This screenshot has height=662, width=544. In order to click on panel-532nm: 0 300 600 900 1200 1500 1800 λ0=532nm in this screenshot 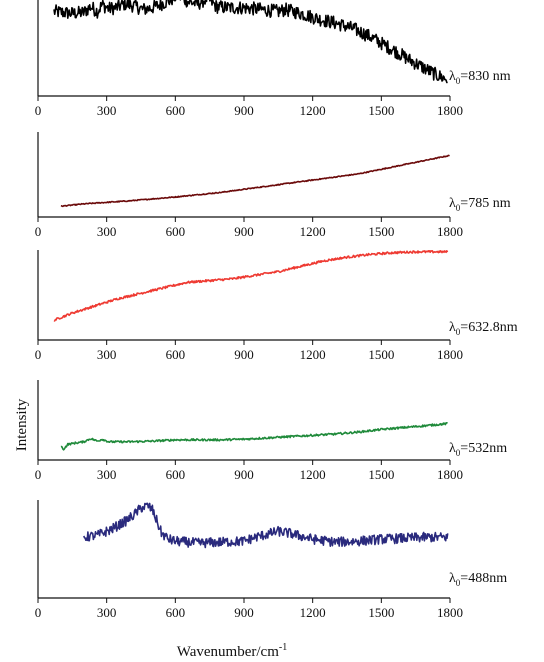, I will do `click(271, 431)`.